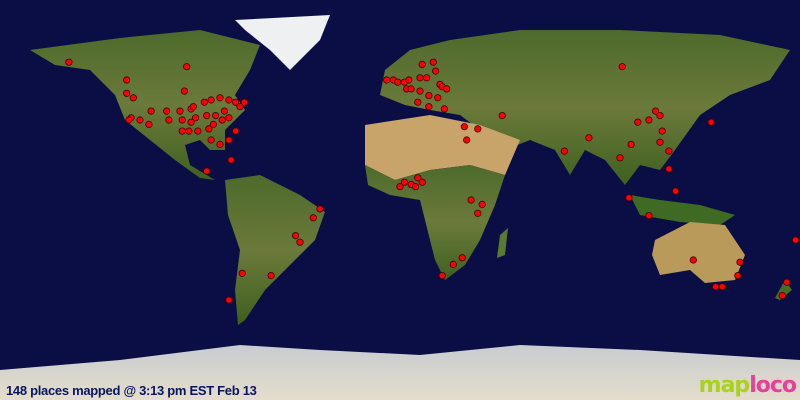 Image resolution: width=800 pixels, height=400 pixels. What do you see at coordinates (748, 385) in the screenshot?
I see `maploco-logo: maploco` at bounding box center [748, 385].